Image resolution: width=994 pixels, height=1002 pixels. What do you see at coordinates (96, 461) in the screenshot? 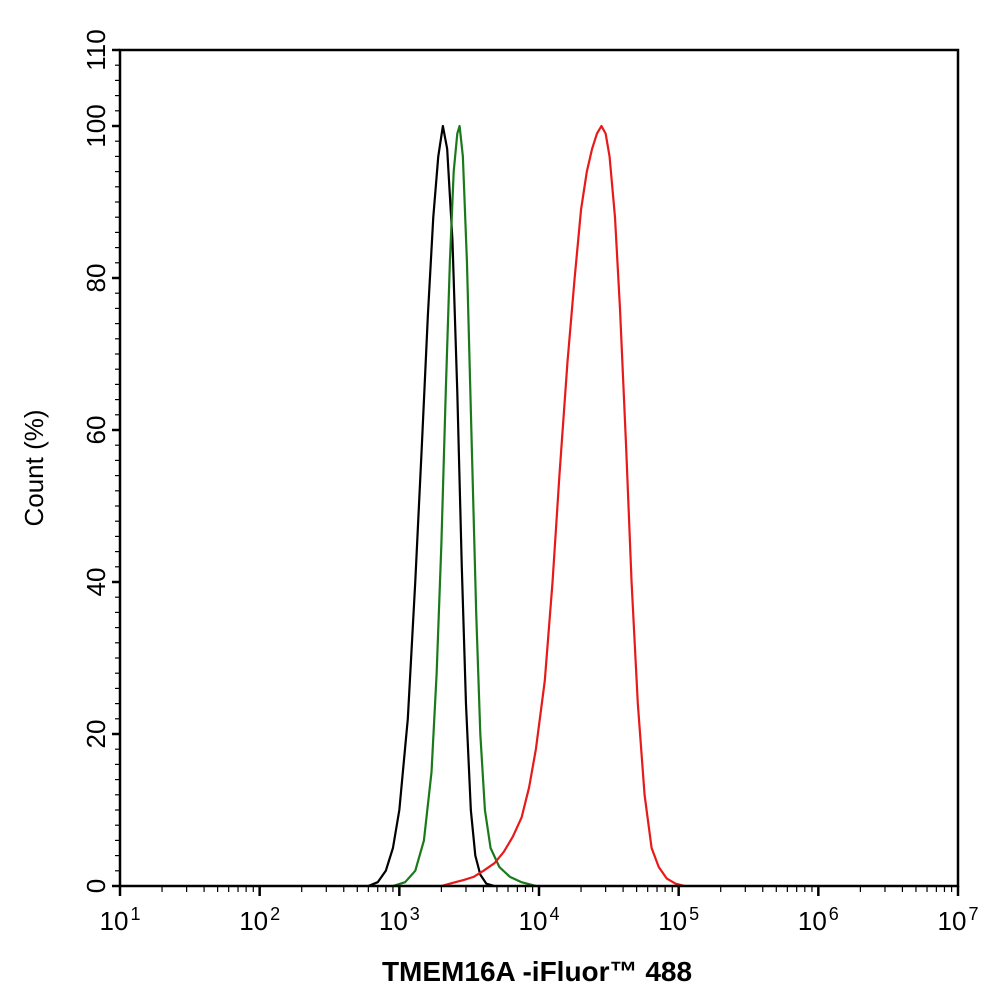
I see `y-tick-labels: 0 20 40 60 80 100 110` at bounding box center [96, 461].